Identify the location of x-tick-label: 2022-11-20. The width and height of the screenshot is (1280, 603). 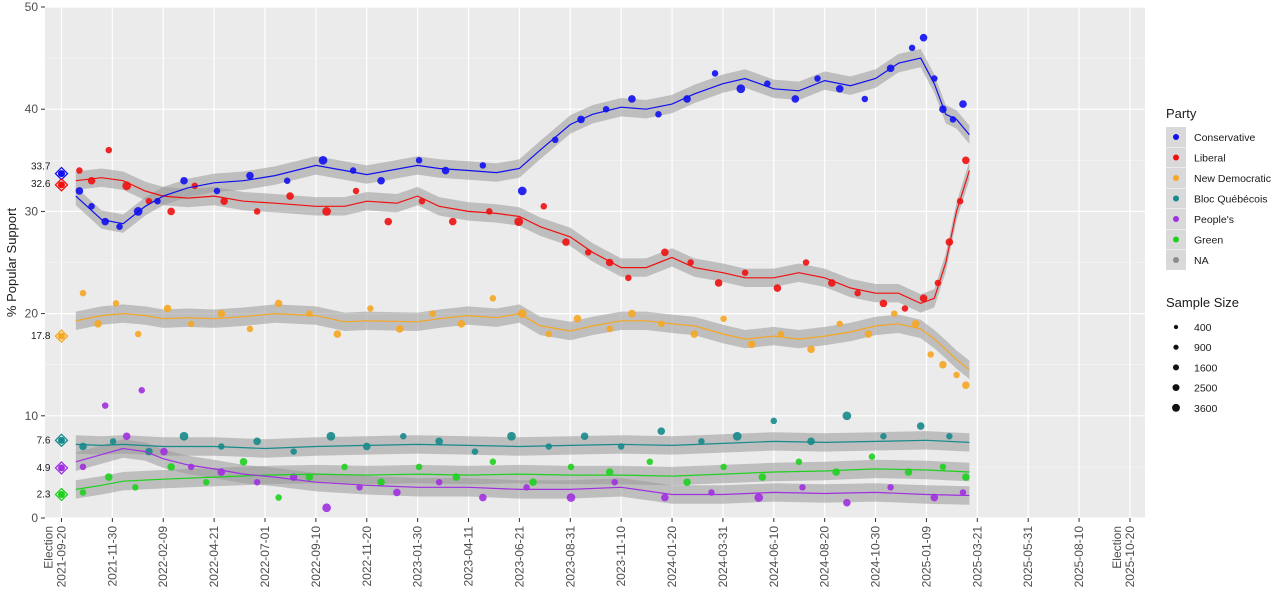
(367, 556).